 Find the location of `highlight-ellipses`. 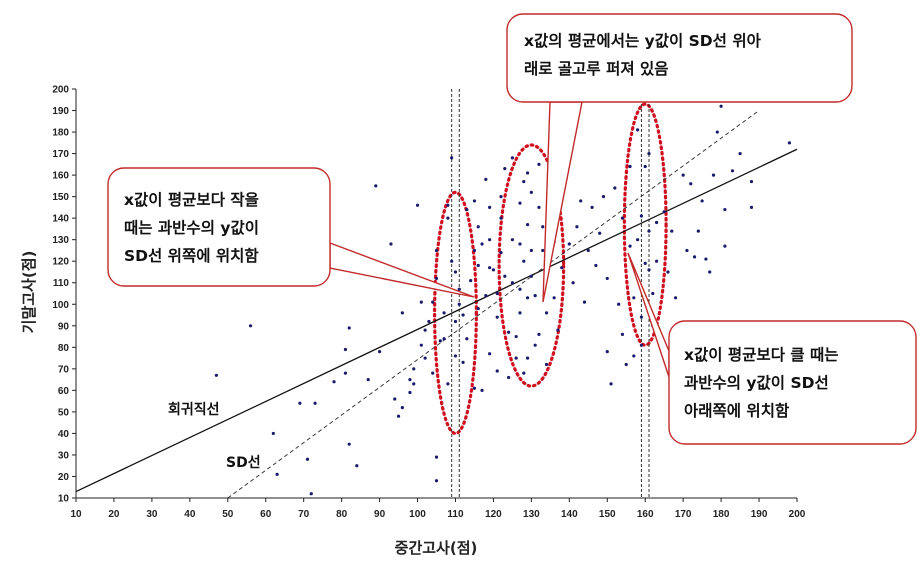

highlight-ellipses is located at coordinates (550, 269).